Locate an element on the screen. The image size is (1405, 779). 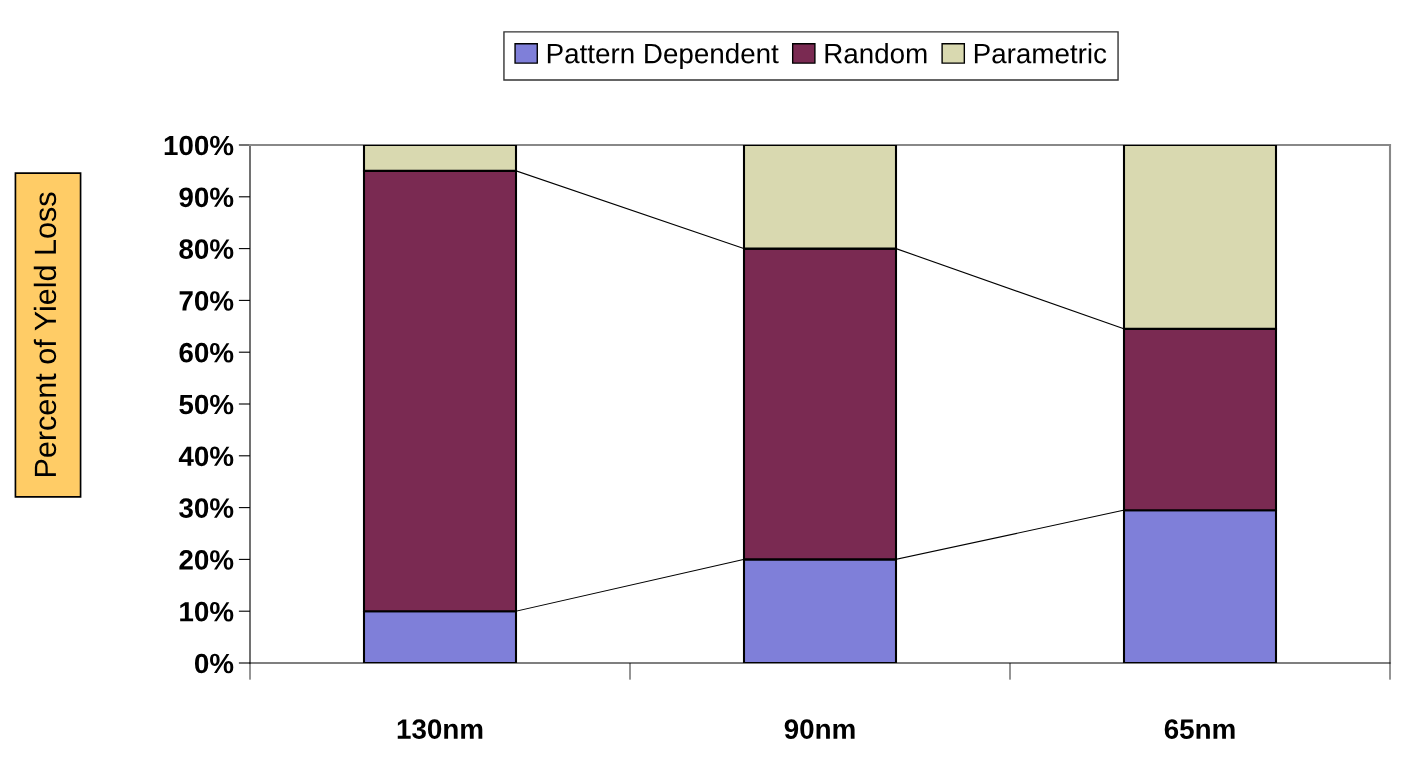
y-tick-label: 30% is located at coordinates (206, 508).